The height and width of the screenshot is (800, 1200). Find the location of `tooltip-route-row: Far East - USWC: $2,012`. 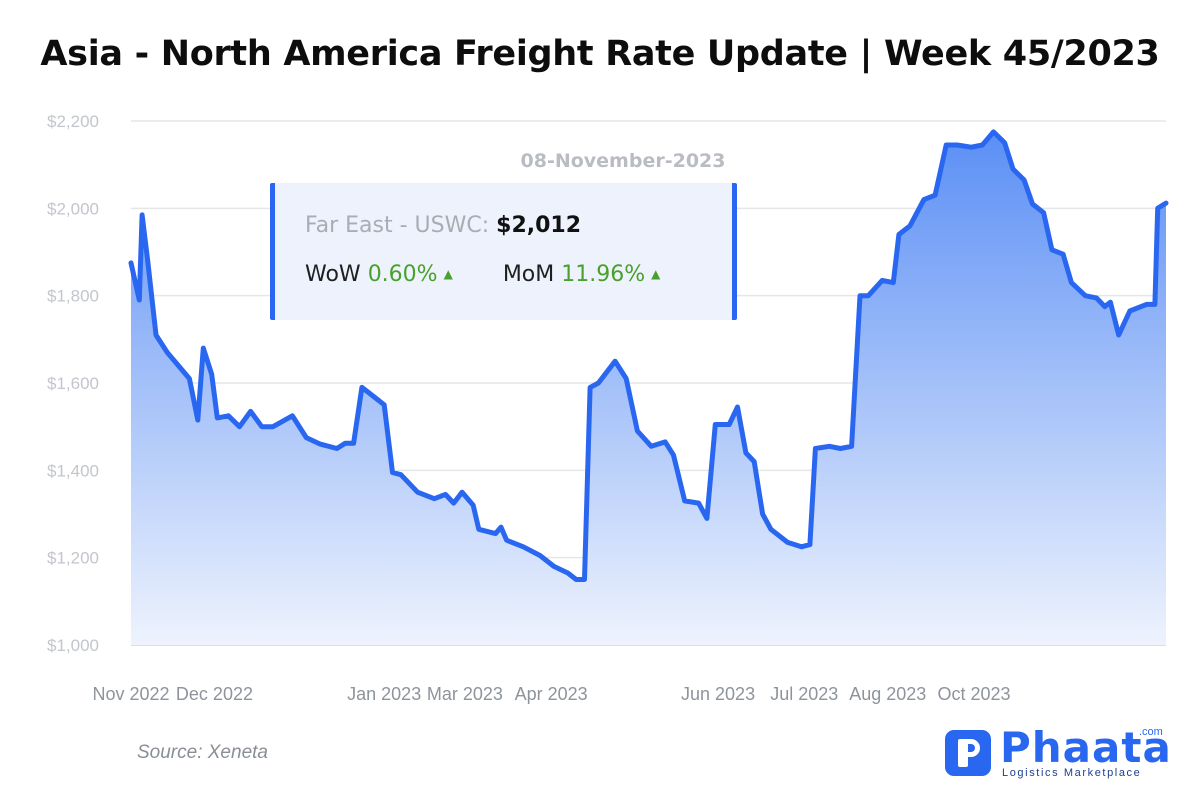

tooltip-route-row: Far East - USWC: $2,012 is located at coordinates (443, 225).